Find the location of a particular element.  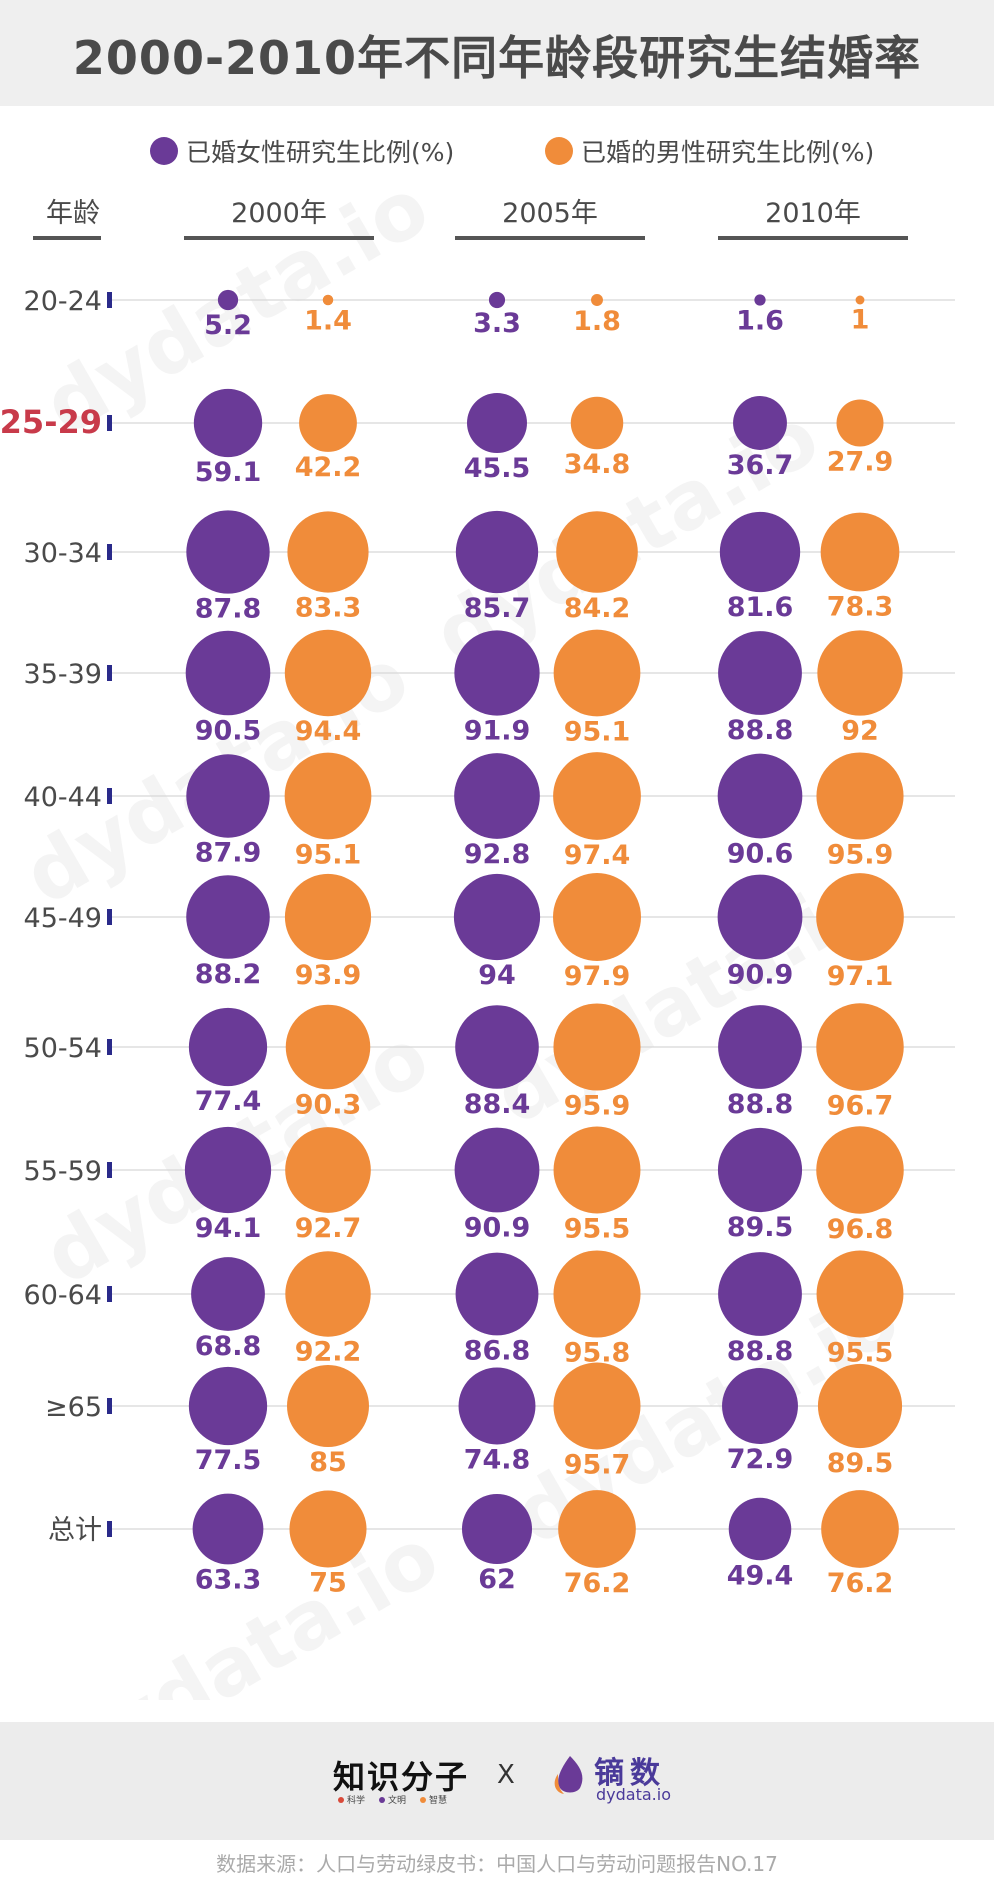

bubble-value-label: 62 is located at coordinates (497, 1579).